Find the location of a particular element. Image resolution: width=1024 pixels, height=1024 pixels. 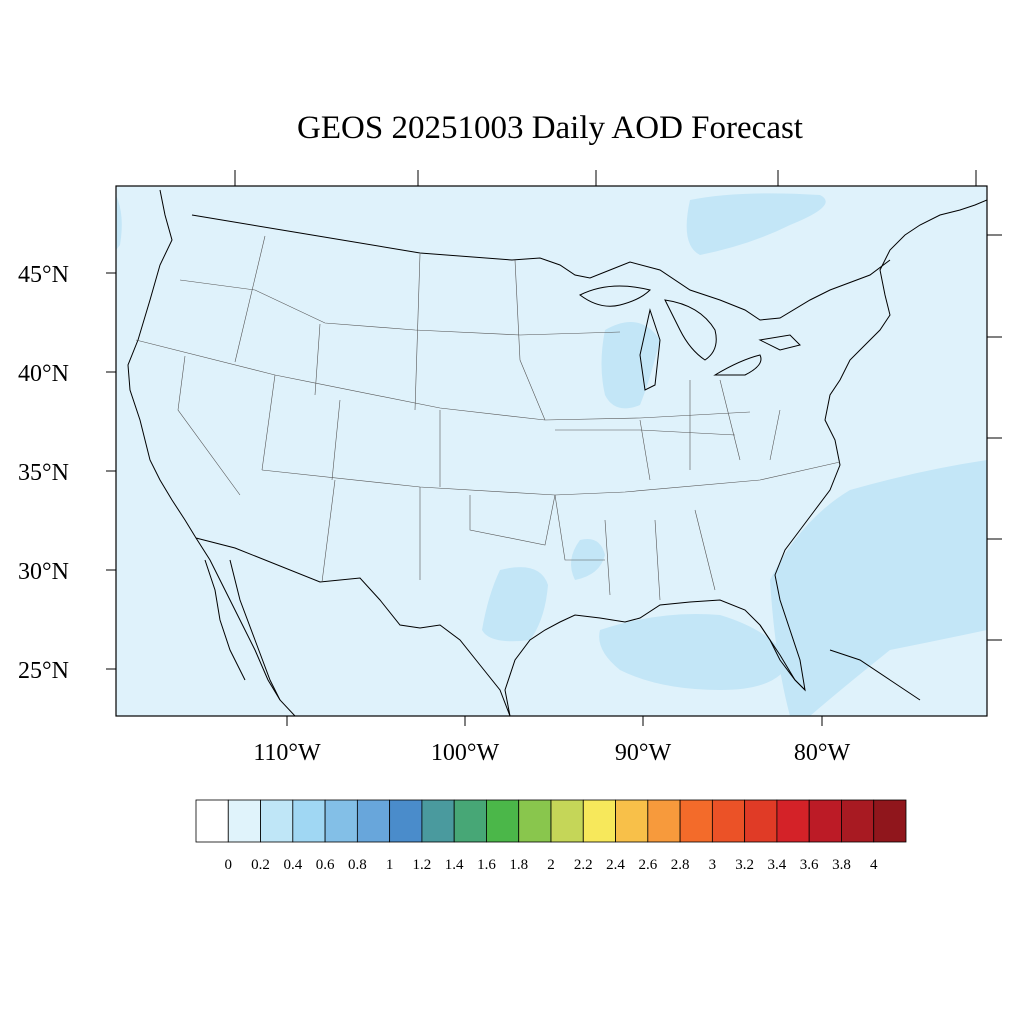

haze-region-louisiana is located at coordinates (588, 559).